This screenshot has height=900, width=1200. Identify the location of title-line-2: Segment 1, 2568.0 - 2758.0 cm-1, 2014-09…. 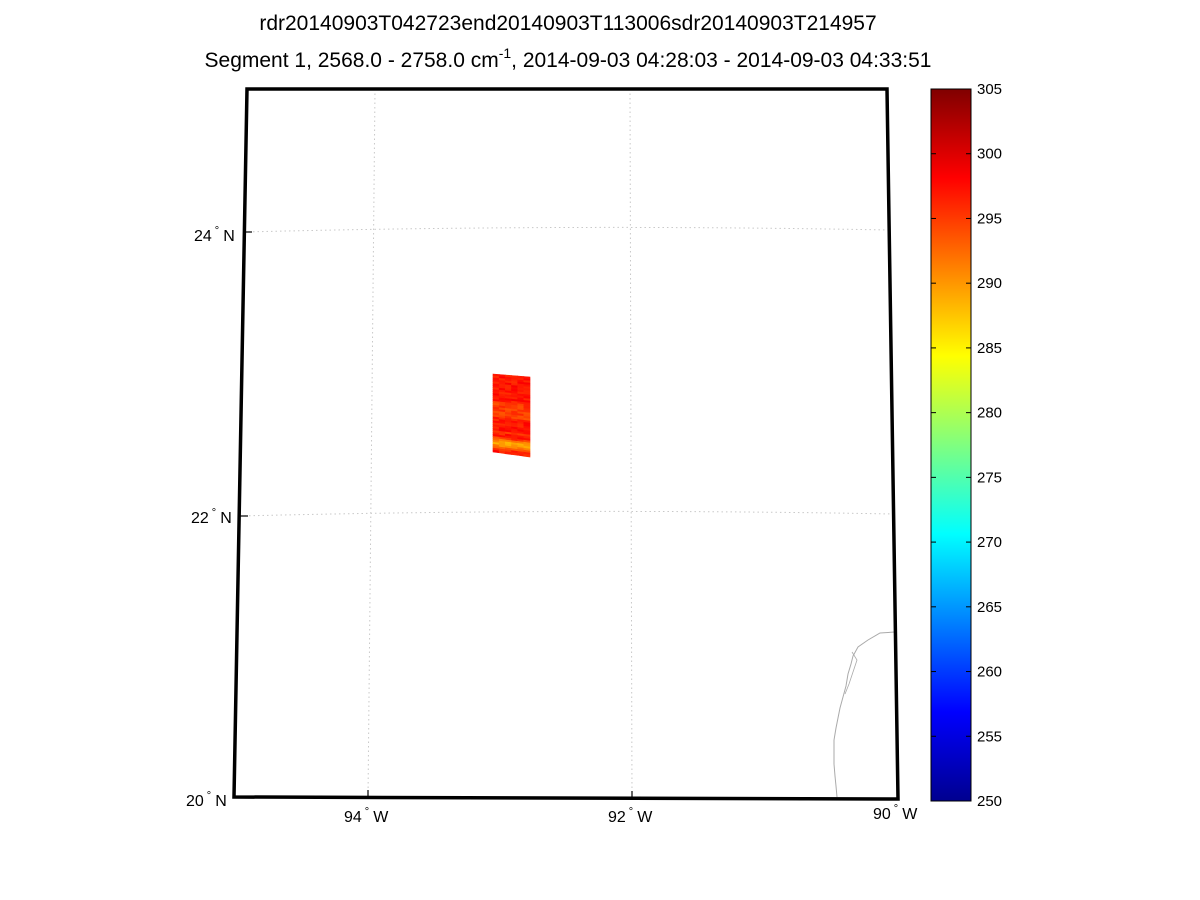
(568, 58).